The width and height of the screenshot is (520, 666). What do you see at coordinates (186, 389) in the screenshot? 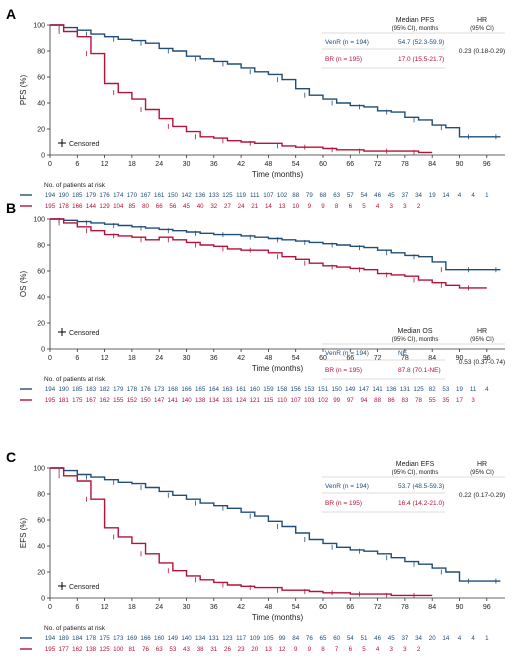
I see `risk-value: 166` at bounding box center [186, 389].